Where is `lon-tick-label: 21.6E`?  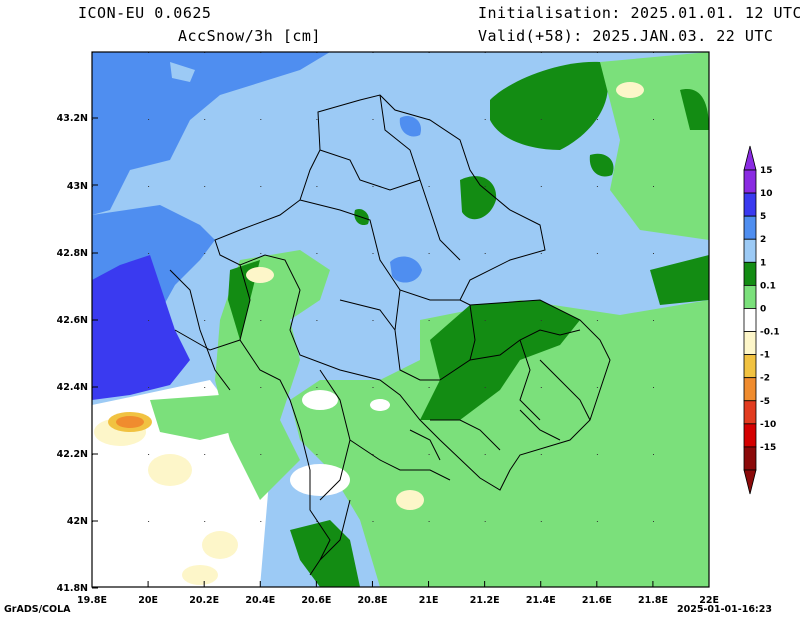 lon-tick-label: 21.6E is located at coordinates (597, 600).